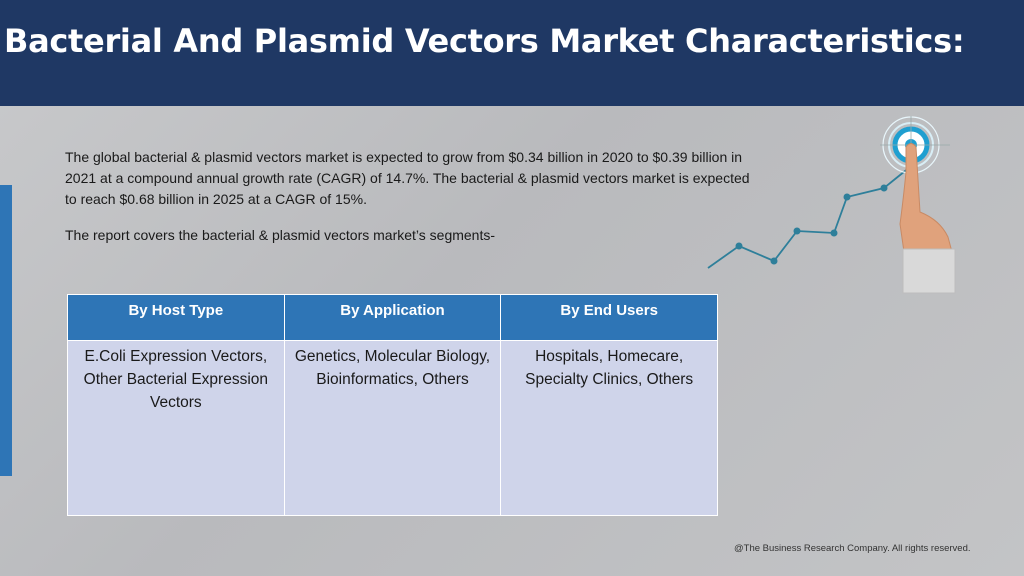 This screenshot has height=576, width=1024. What do you see at coordinates (176, 317) in the screenshot?
I see `header-host-type: By Host Type` at bounding box center [176, 317].